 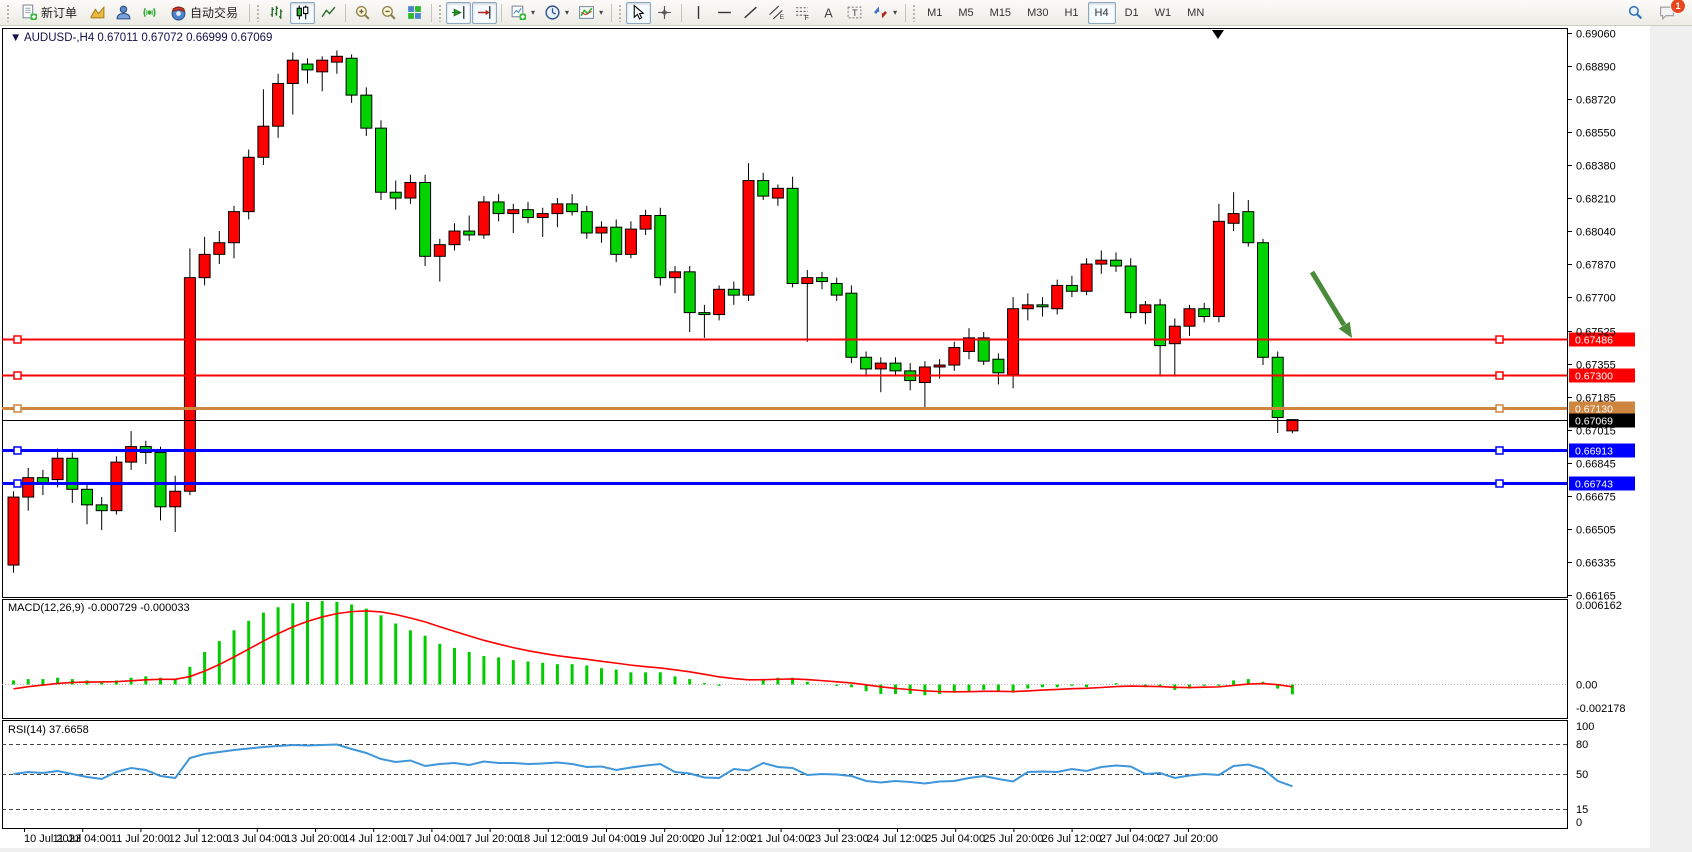 What do you see at coordinates (884, 13) in the screenshot?
I see `arrows-tool-button: ▾` at bounding box center [884, 13].